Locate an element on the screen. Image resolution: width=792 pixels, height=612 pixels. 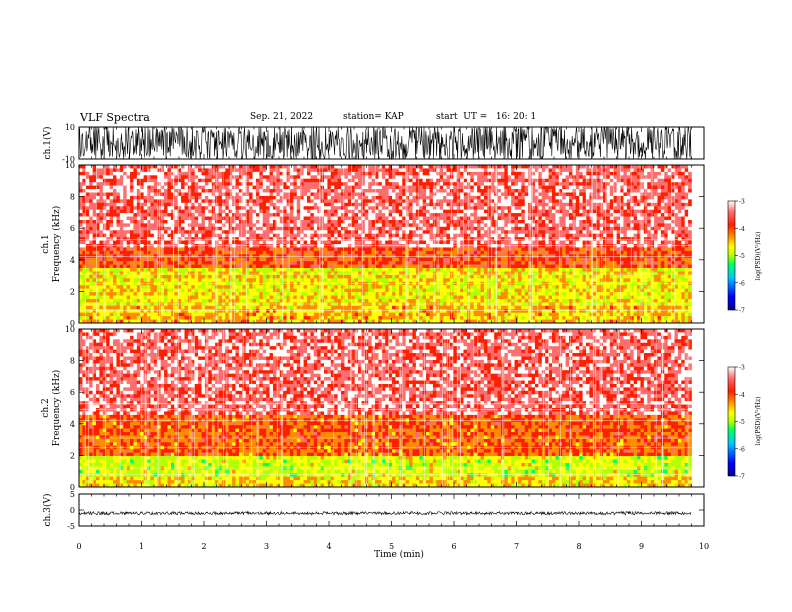
date-label: Sep. 21, 2022 is located at coordinates (282, 117).